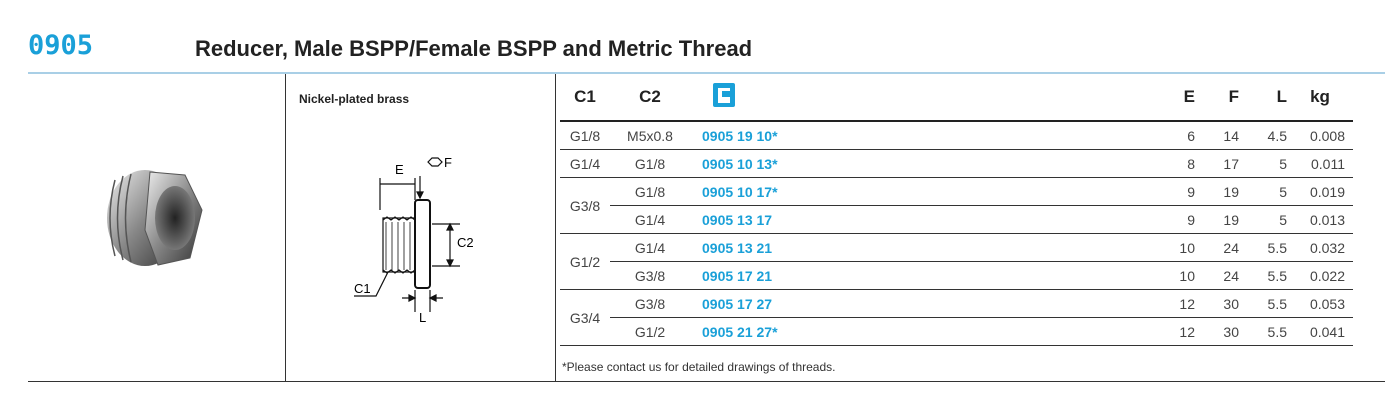 Image resolution: width=1399 pixels, height=407 pixels. I want to click on dim-label: F, so click(448, 162).